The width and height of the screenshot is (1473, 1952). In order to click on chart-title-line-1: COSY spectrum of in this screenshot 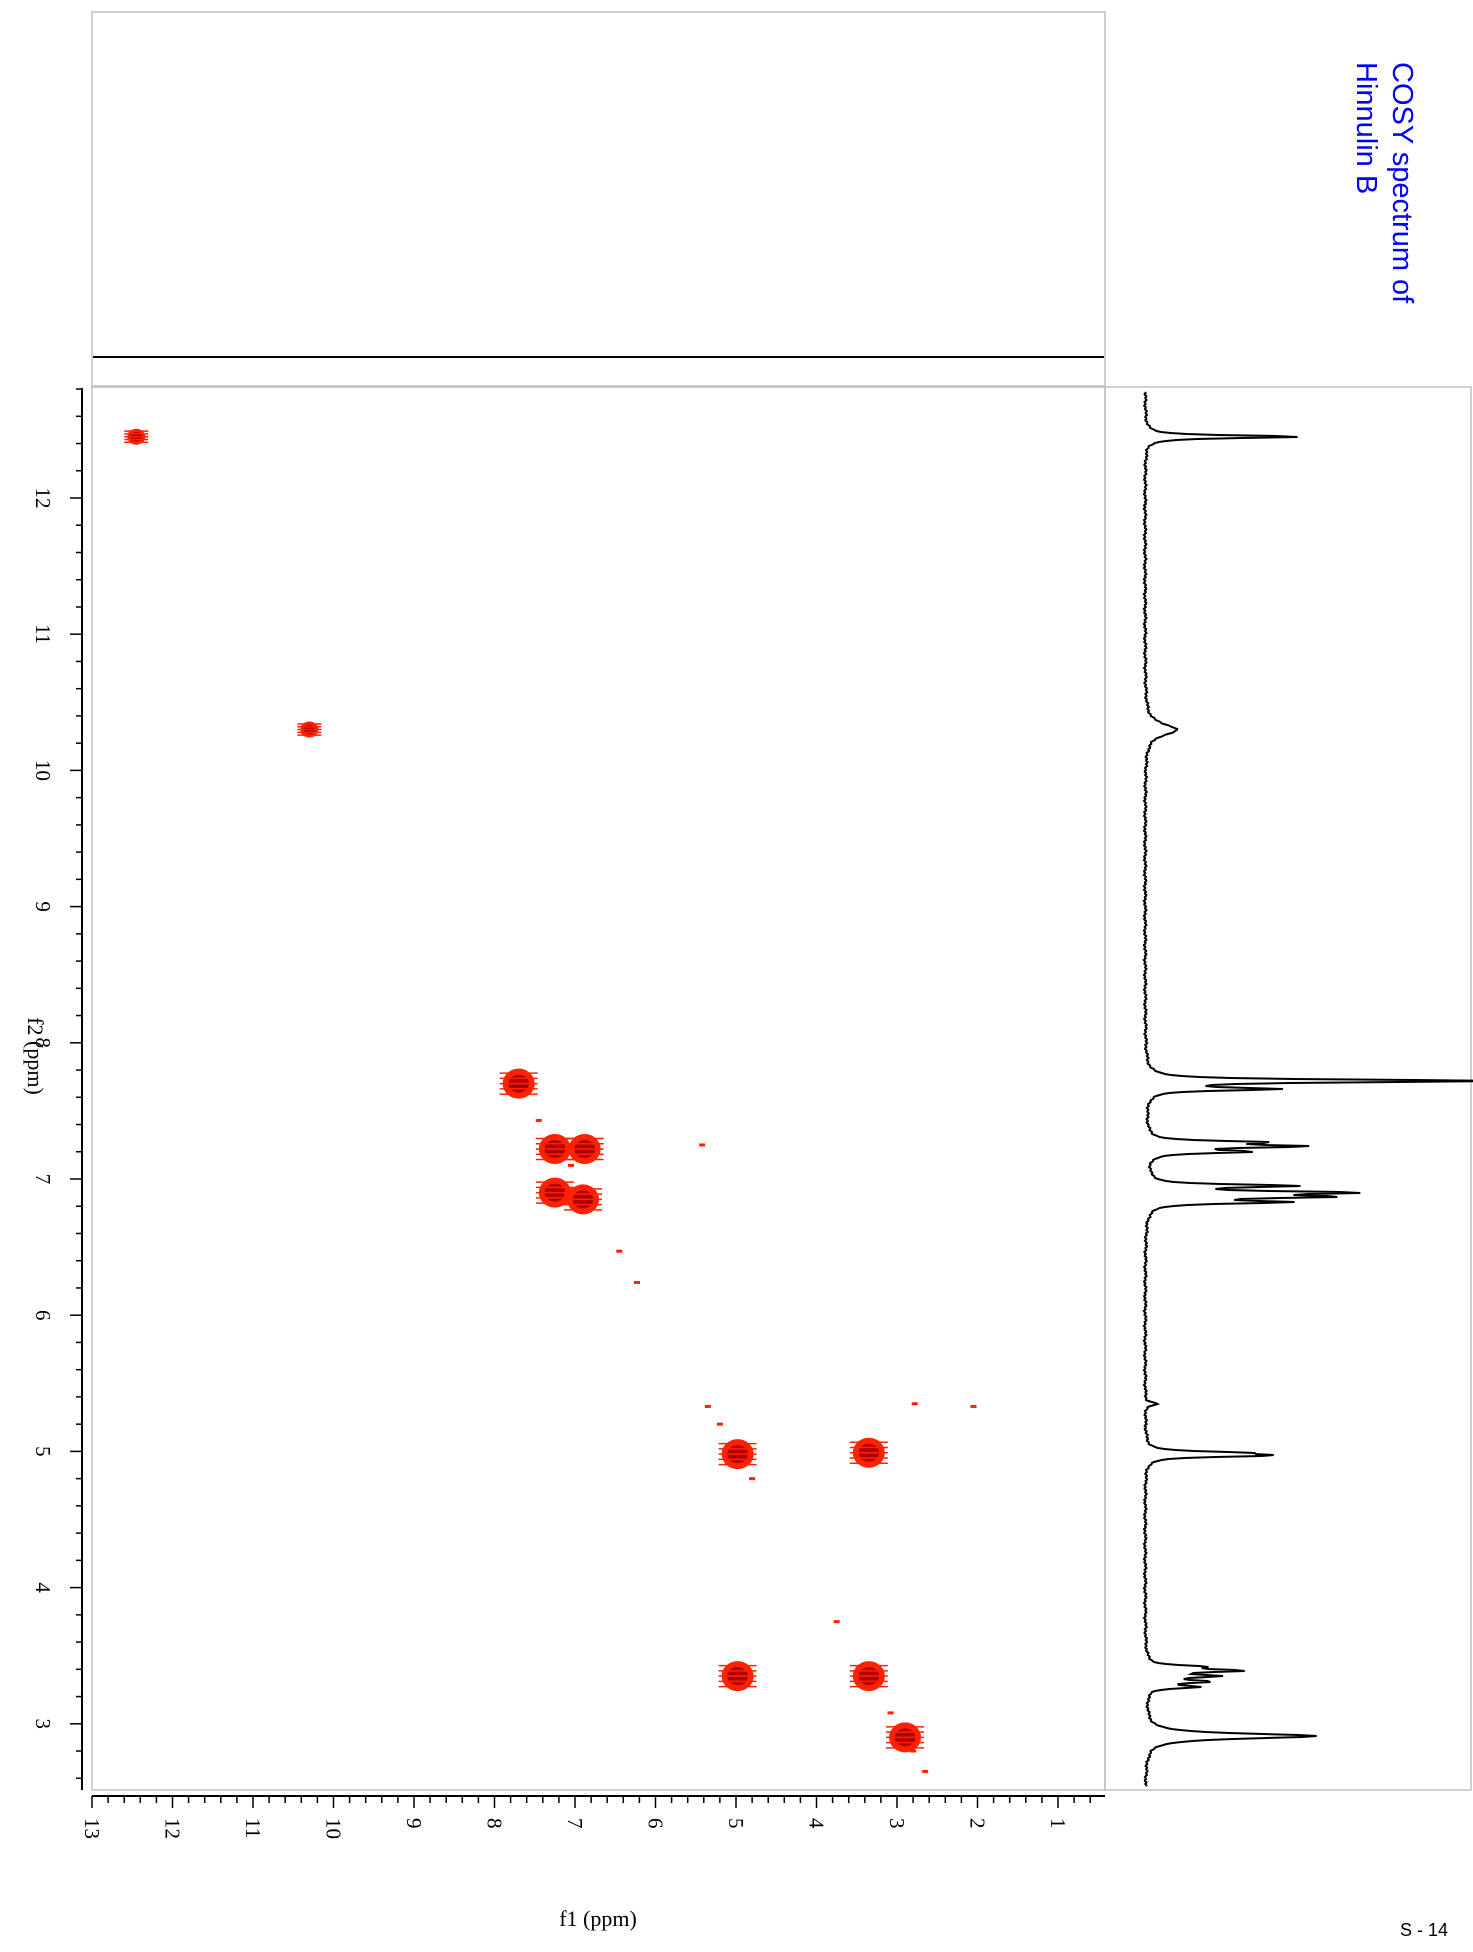, I will do `click(1402, 183)`.